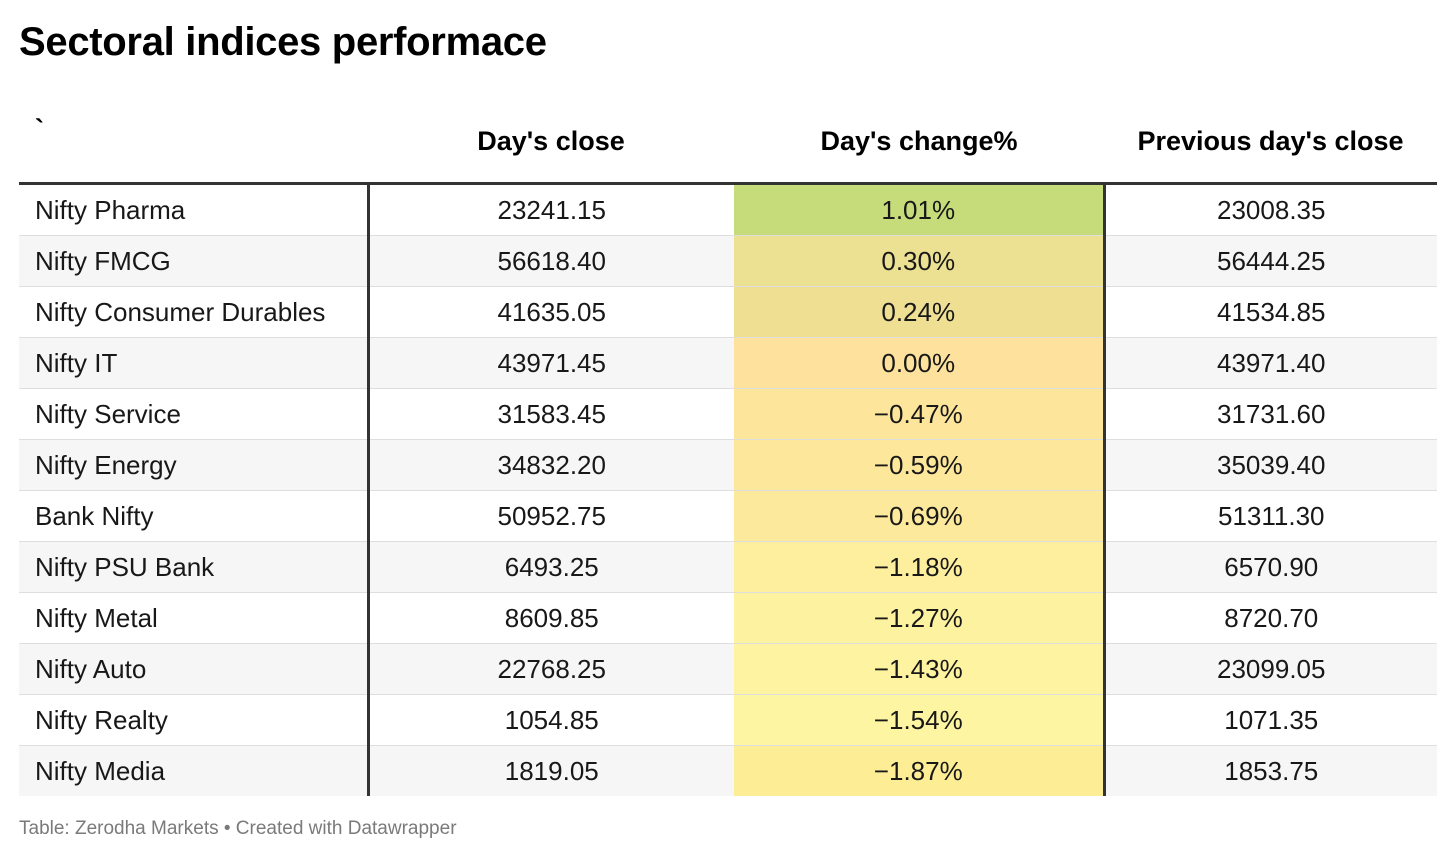  Describe the element at coordinates (920, 567) in the screenshot. I see `cell-days-change: −1.18%` at that location.